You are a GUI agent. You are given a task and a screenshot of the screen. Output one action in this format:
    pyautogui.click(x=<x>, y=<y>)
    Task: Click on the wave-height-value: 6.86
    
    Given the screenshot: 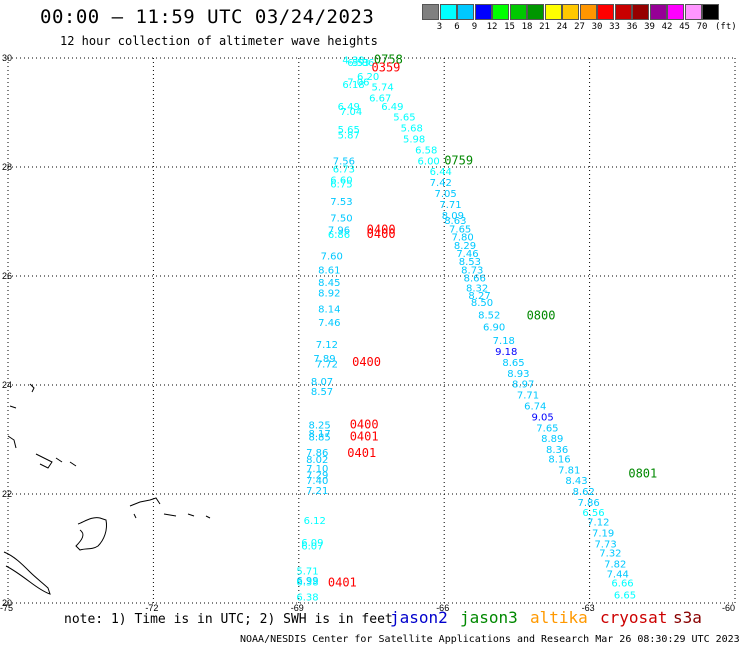 What is the action you would take?
    pyautogui.click(x=339, y=235)
    